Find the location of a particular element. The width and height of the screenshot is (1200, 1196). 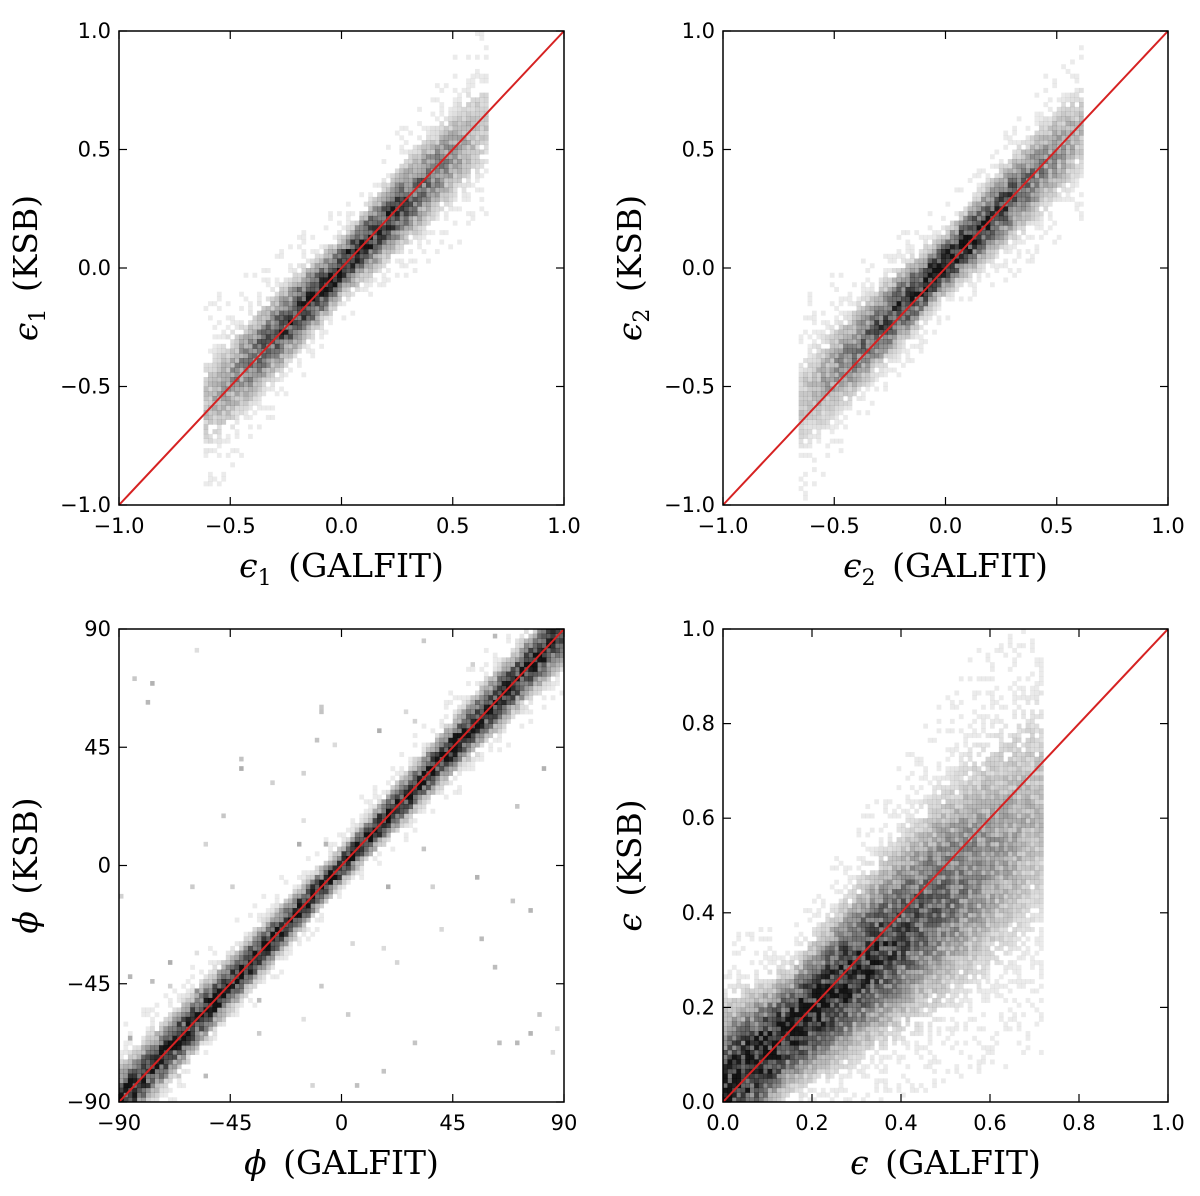

density-outlier-cell is located at coordinates (388, 887).